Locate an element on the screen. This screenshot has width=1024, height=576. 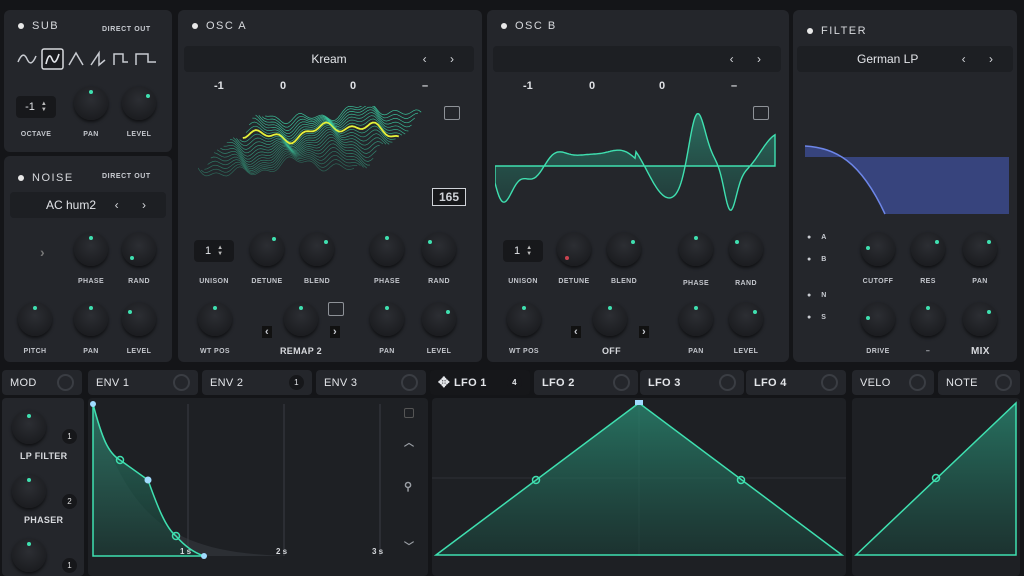
filter-route-b: ● B is located at coordinates (817, 259).